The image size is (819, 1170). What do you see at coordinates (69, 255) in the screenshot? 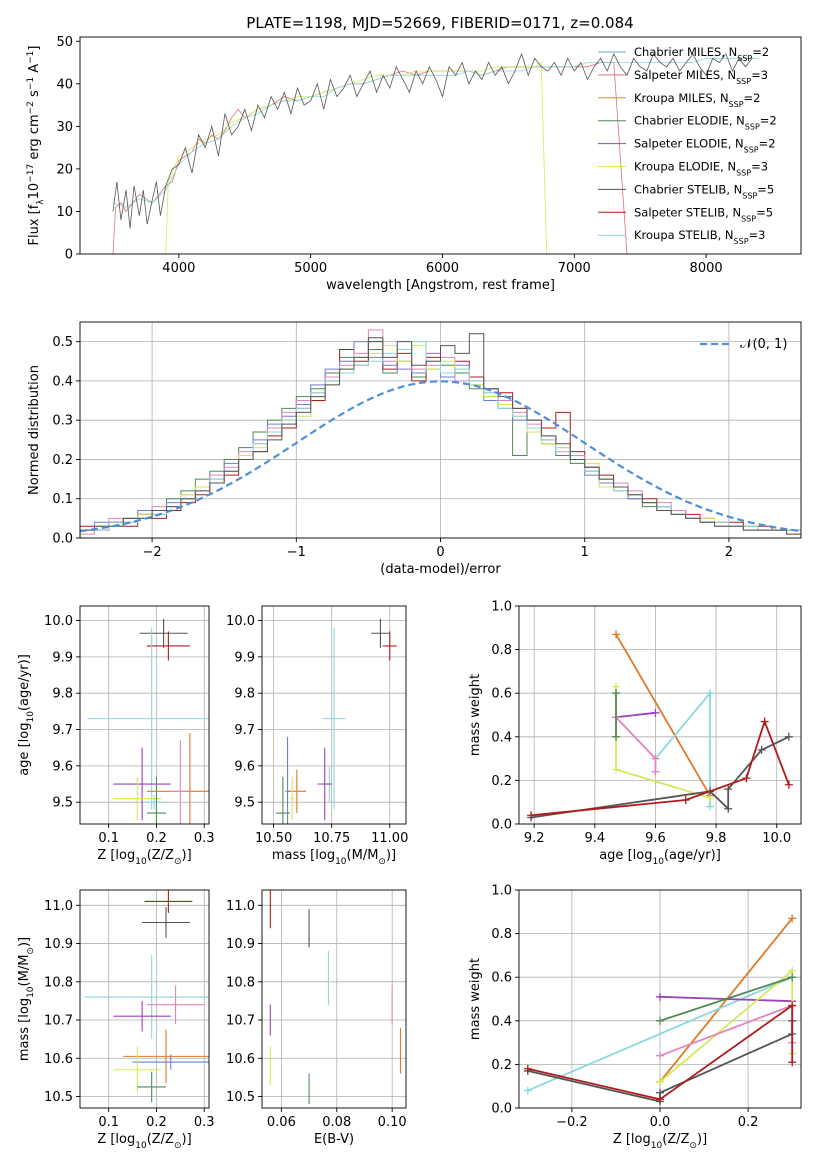
I see `y-tick-label: 0` at bounding box center [69, 255].